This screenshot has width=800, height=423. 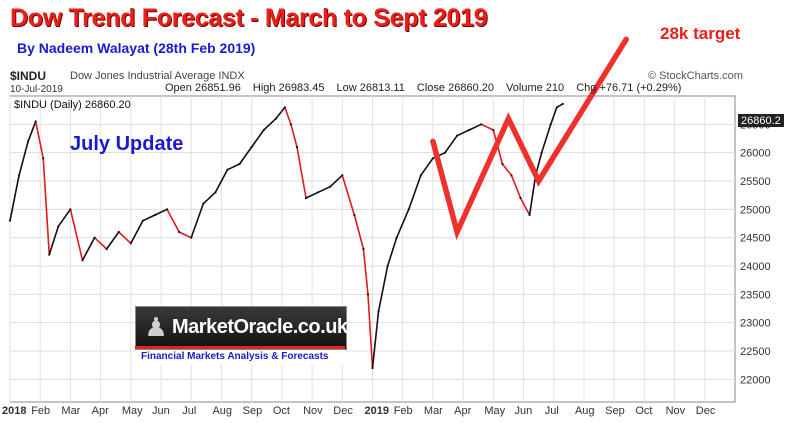 What do you see at coordinates (755, 352) in the screenshot?
I see `y-tick-label: 22500` at bounding box center [755, 352].